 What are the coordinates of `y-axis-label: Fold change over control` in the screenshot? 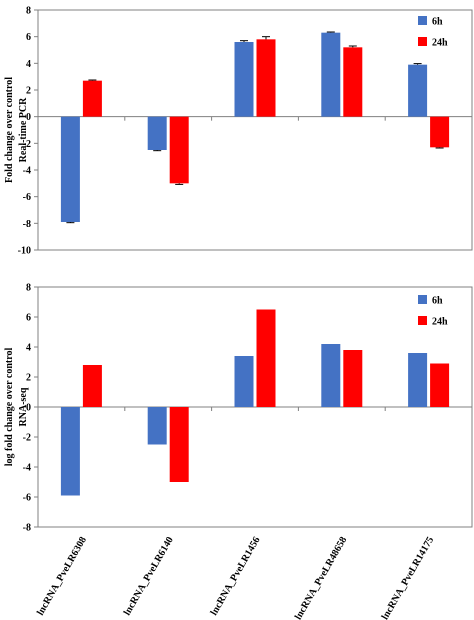 It's located at (9, 130).